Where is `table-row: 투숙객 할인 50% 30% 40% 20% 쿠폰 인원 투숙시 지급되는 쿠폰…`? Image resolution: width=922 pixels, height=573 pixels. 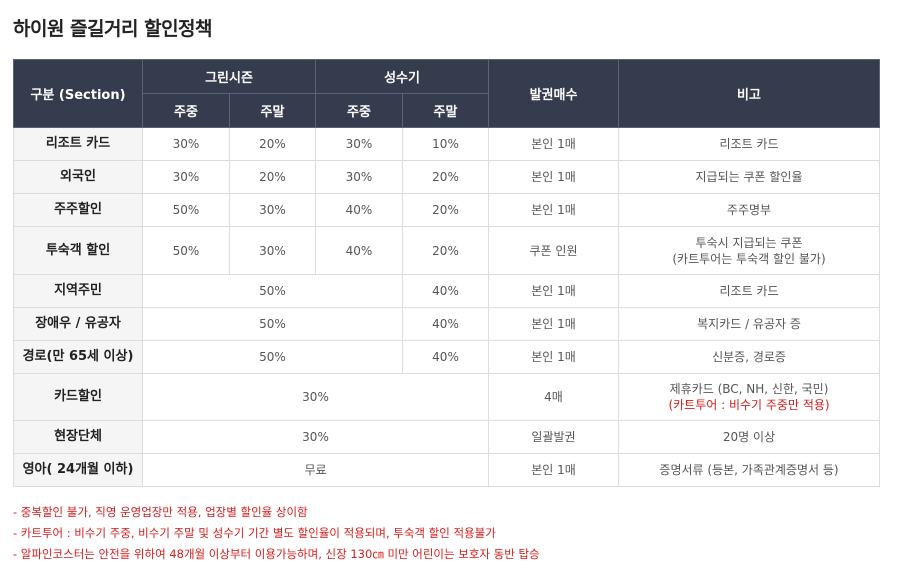 table-row: 투숙객 할인 50% 30% 40% 20% 쿠폰 인원 투숙시 지급되는 쿠폰… is located at coordinates (447, 250).